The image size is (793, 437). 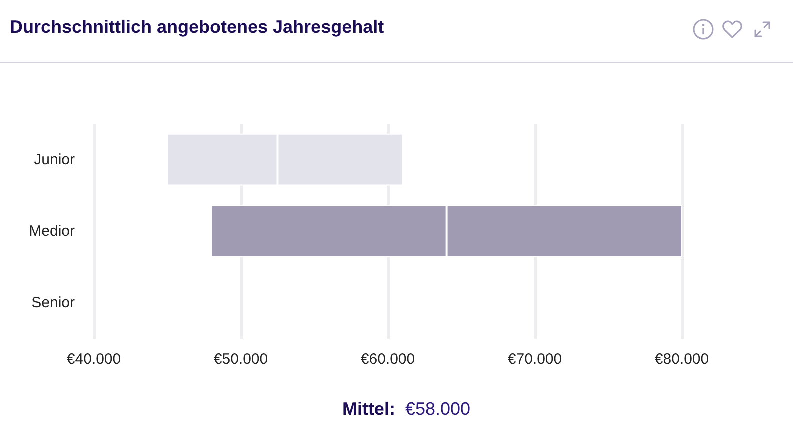 I want to click on y-tick-label: Medior, so click(x=52, y=231).